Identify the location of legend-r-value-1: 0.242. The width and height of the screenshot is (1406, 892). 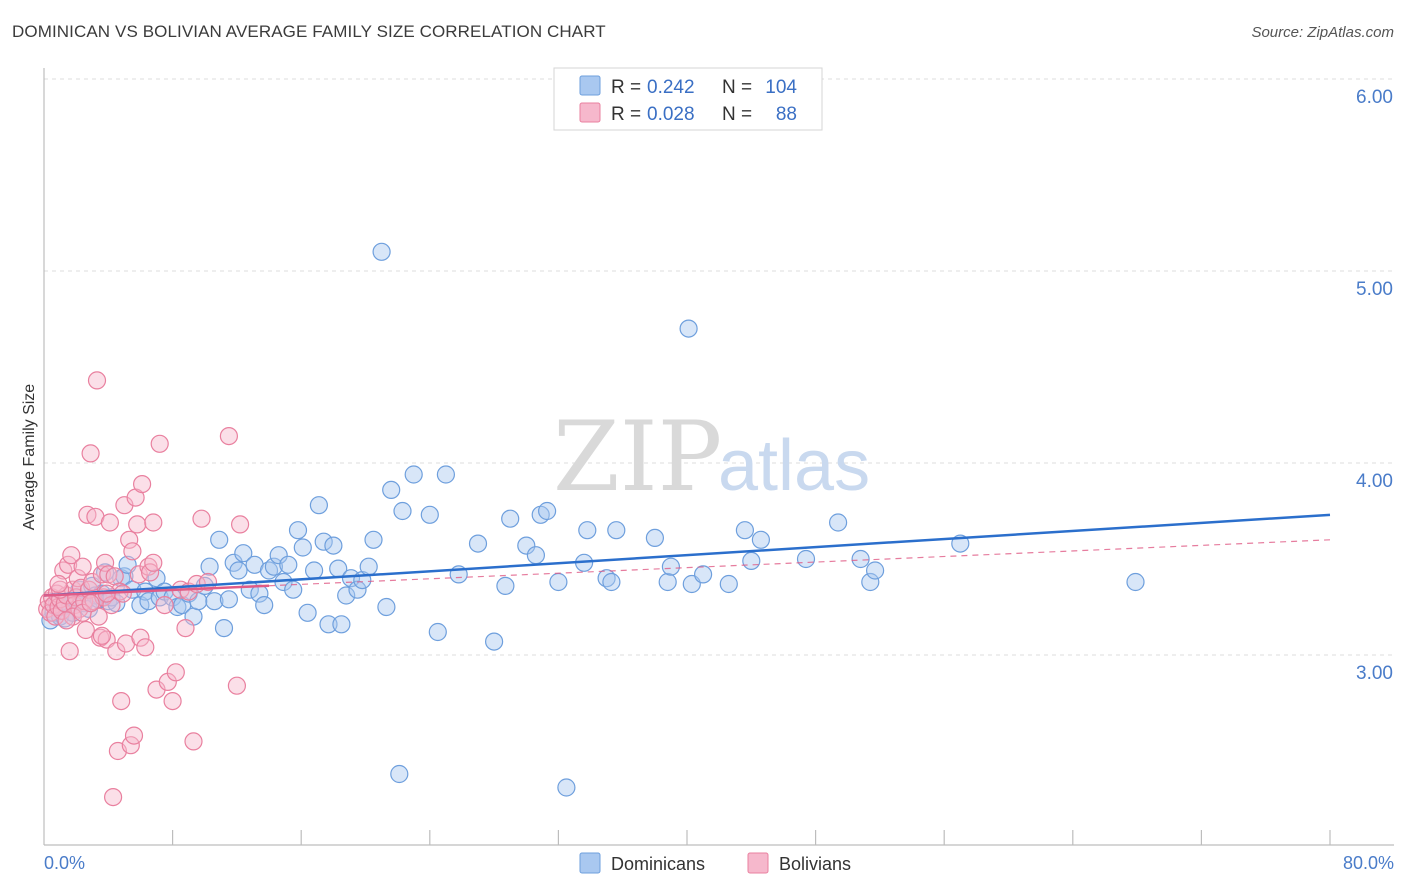
(671, 87).